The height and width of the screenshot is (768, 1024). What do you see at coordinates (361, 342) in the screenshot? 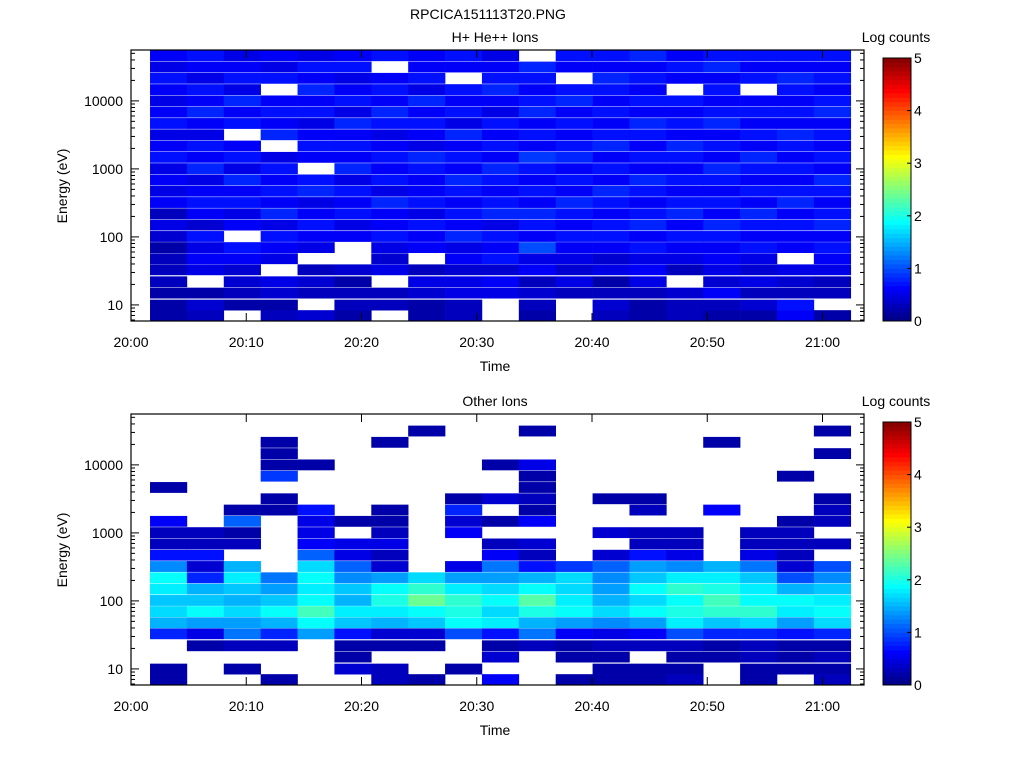
I see `x-tick-label: 20:20` at bounding box center [361, 342].